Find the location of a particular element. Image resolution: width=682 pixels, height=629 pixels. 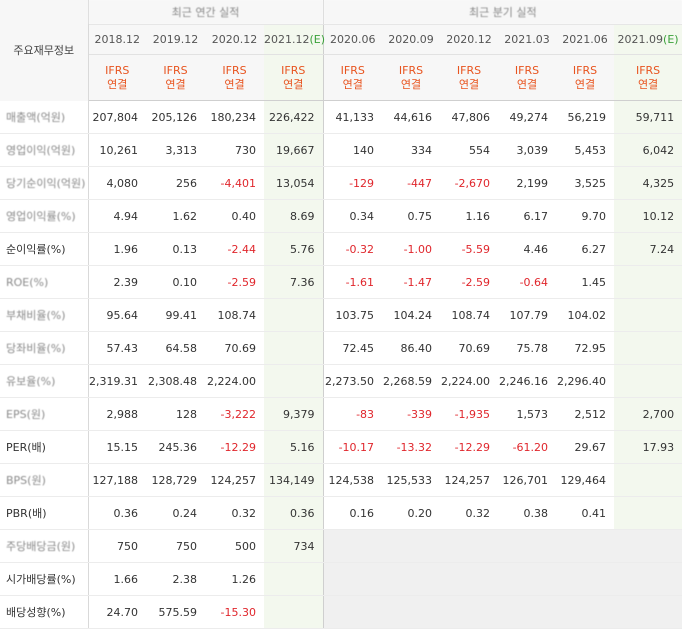

quarterly-group-header: 최근 분기 실적 is located at coordinates (502, 12).